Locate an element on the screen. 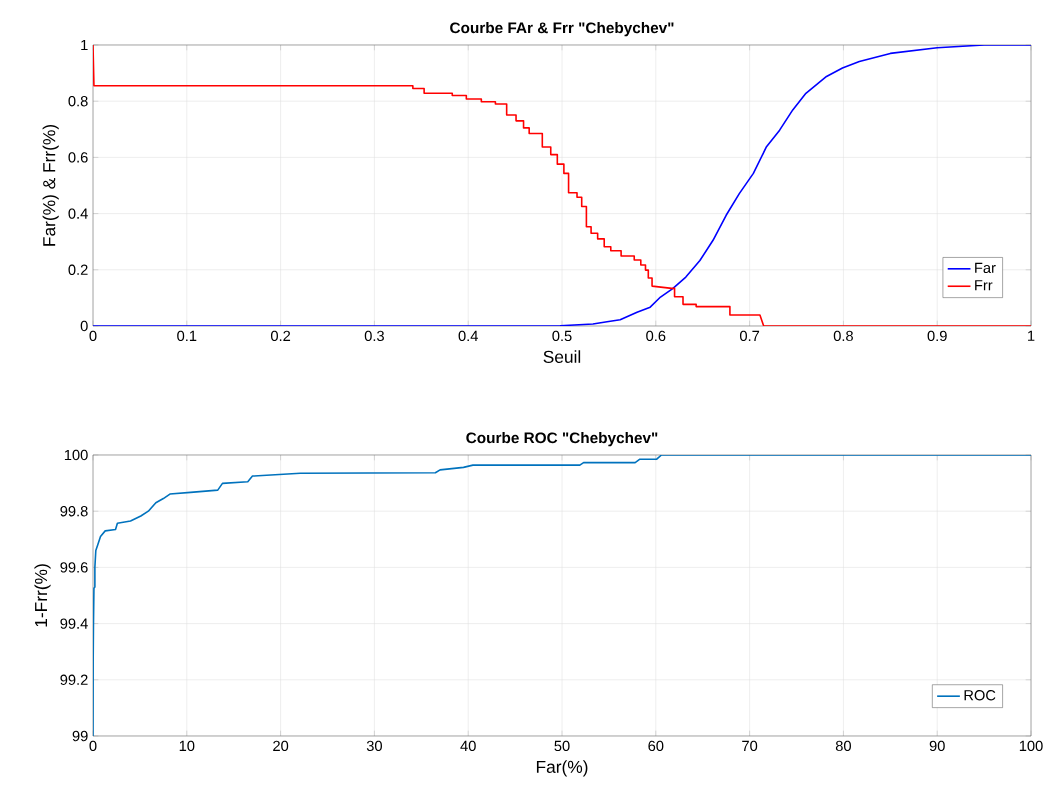 This screenshot has height=803, width=1052. x-tick-label: 90 is located at coordinates (937, 746).